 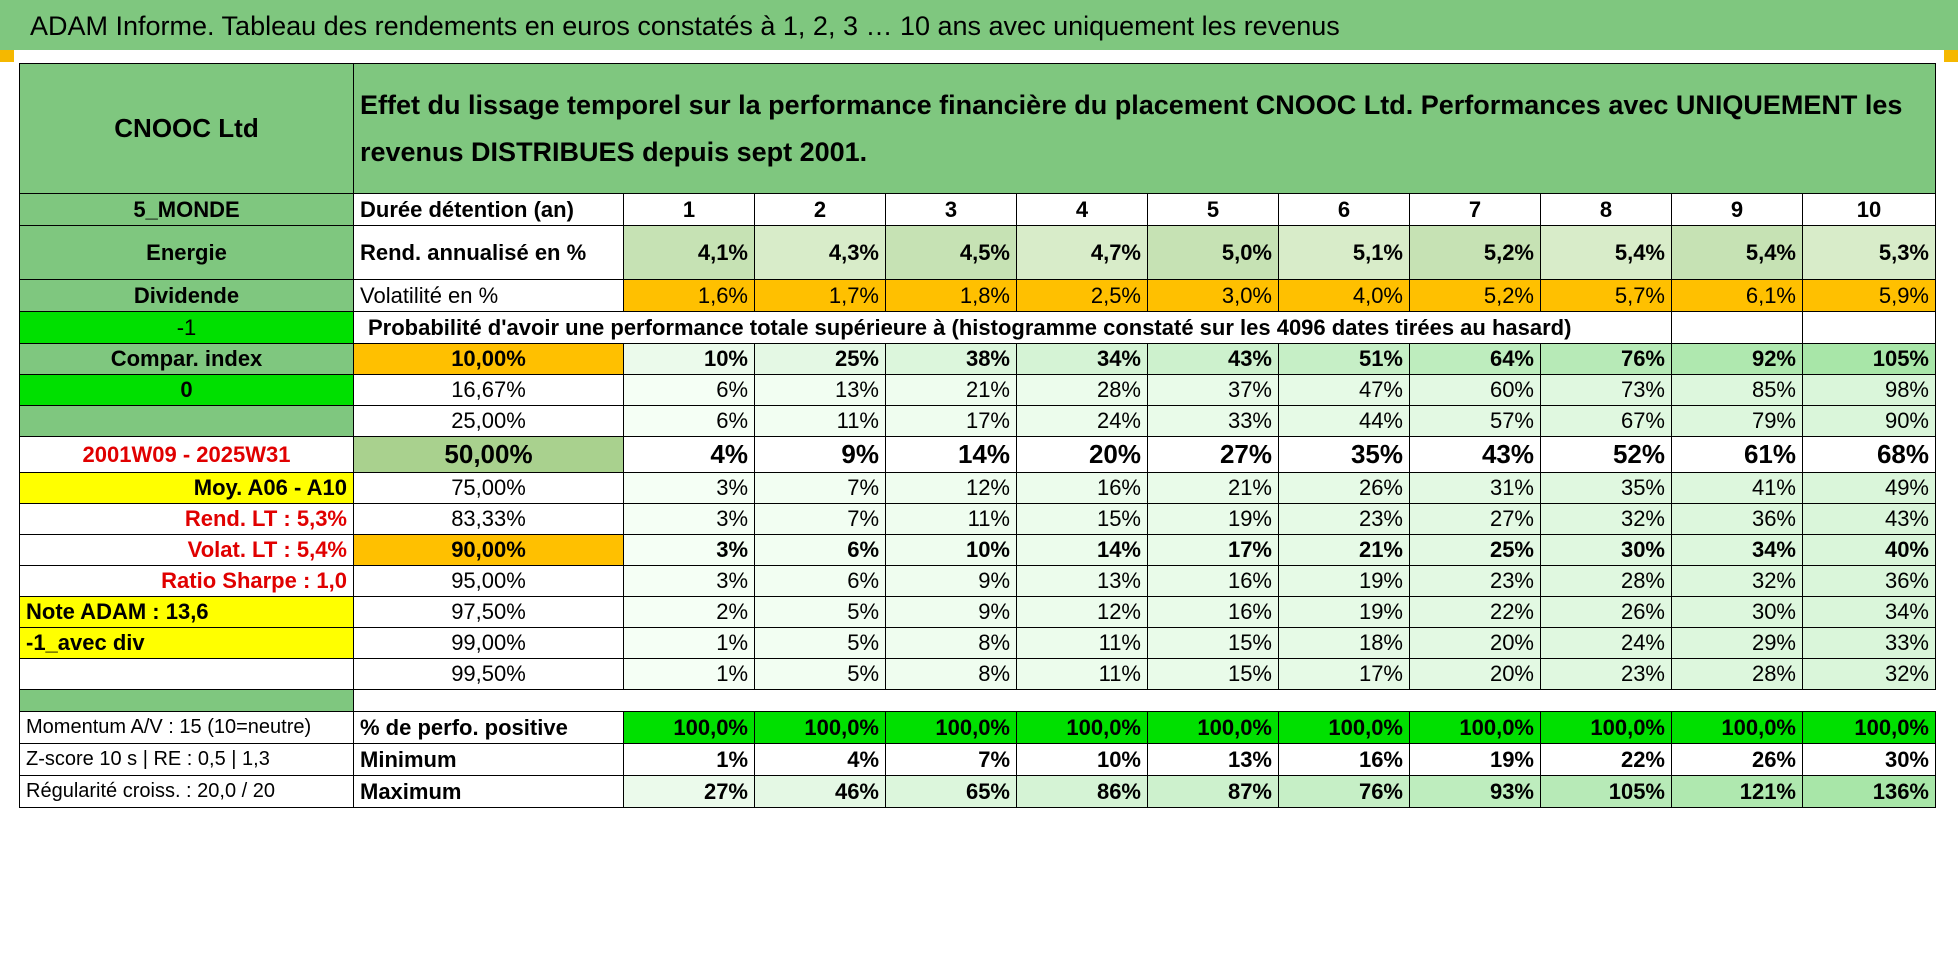 I want to click on maximum-value: 65%, so click(x=951, y=791).